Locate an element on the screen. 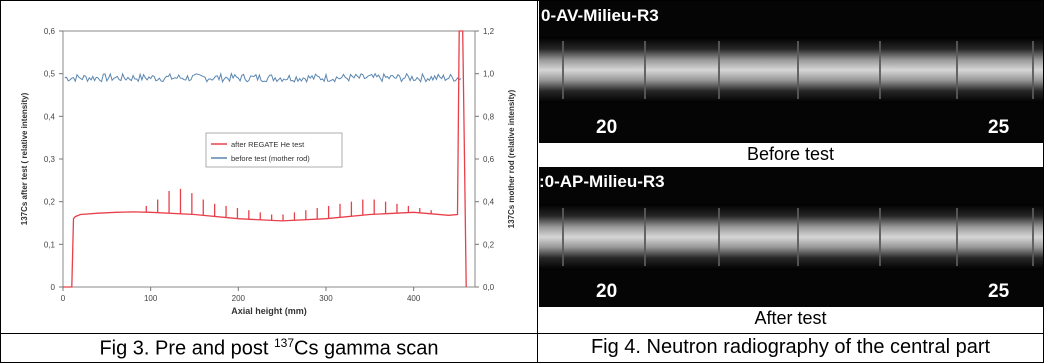 The height and width of the screenshot is (363, 1044). rod-after is located at coordinates (791, 237).